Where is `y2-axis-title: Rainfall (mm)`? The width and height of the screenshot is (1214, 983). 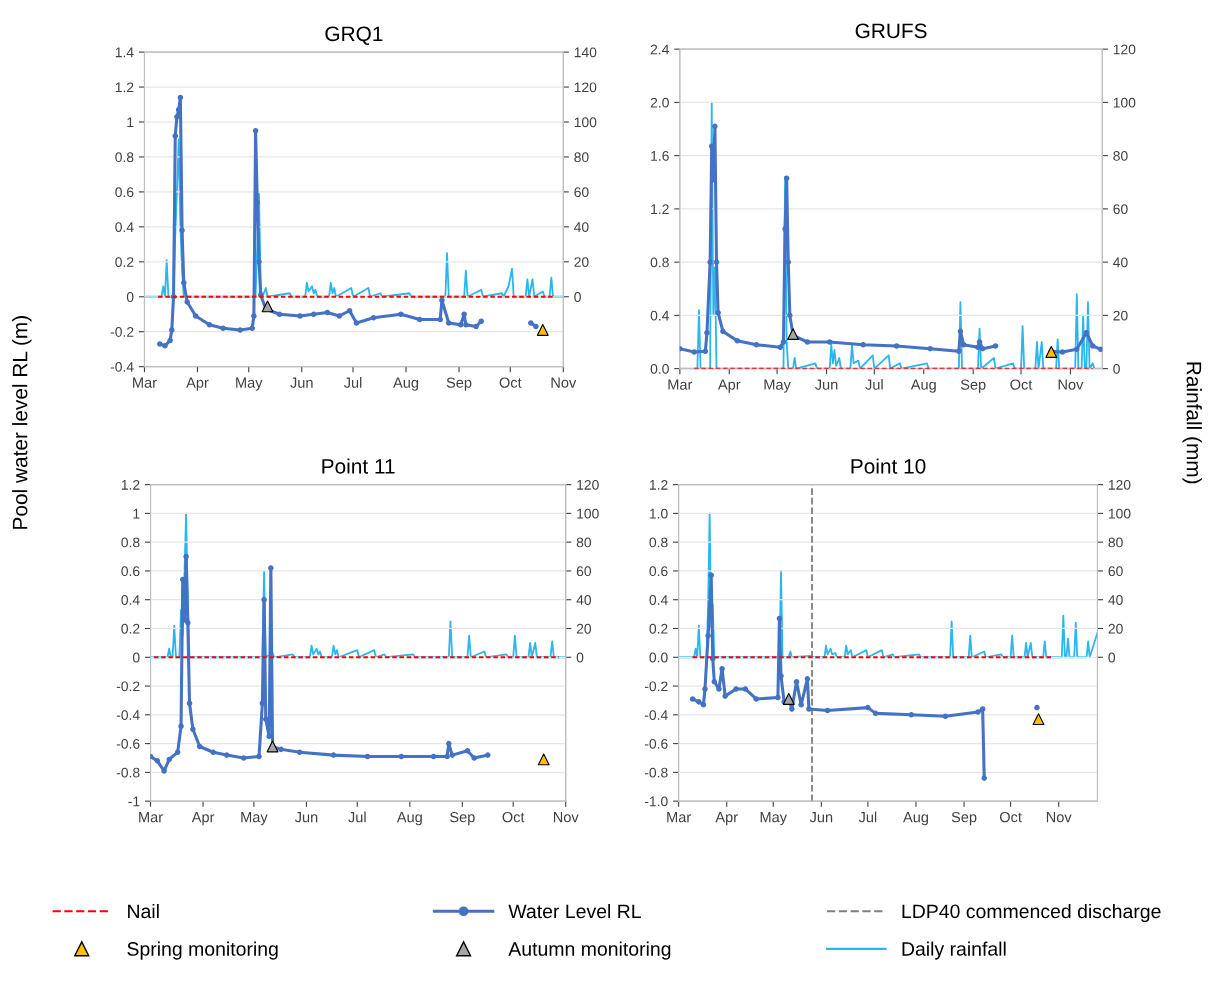 y2-axis-title: Rainfall (mm) is located at coordinates (1192, 423).